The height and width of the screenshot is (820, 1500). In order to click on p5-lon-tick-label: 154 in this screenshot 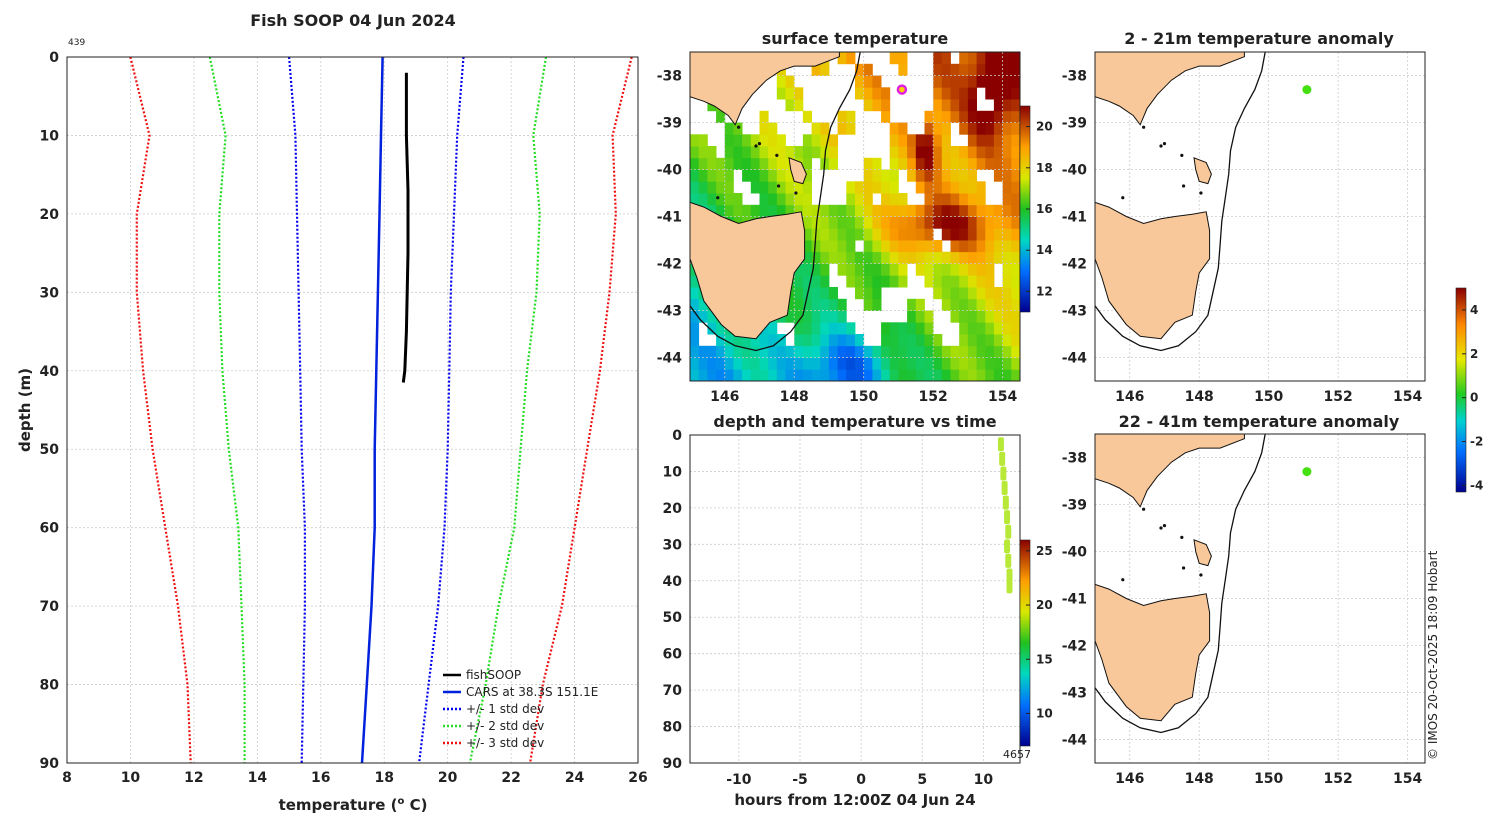, I will do `click(1407, 779)`.